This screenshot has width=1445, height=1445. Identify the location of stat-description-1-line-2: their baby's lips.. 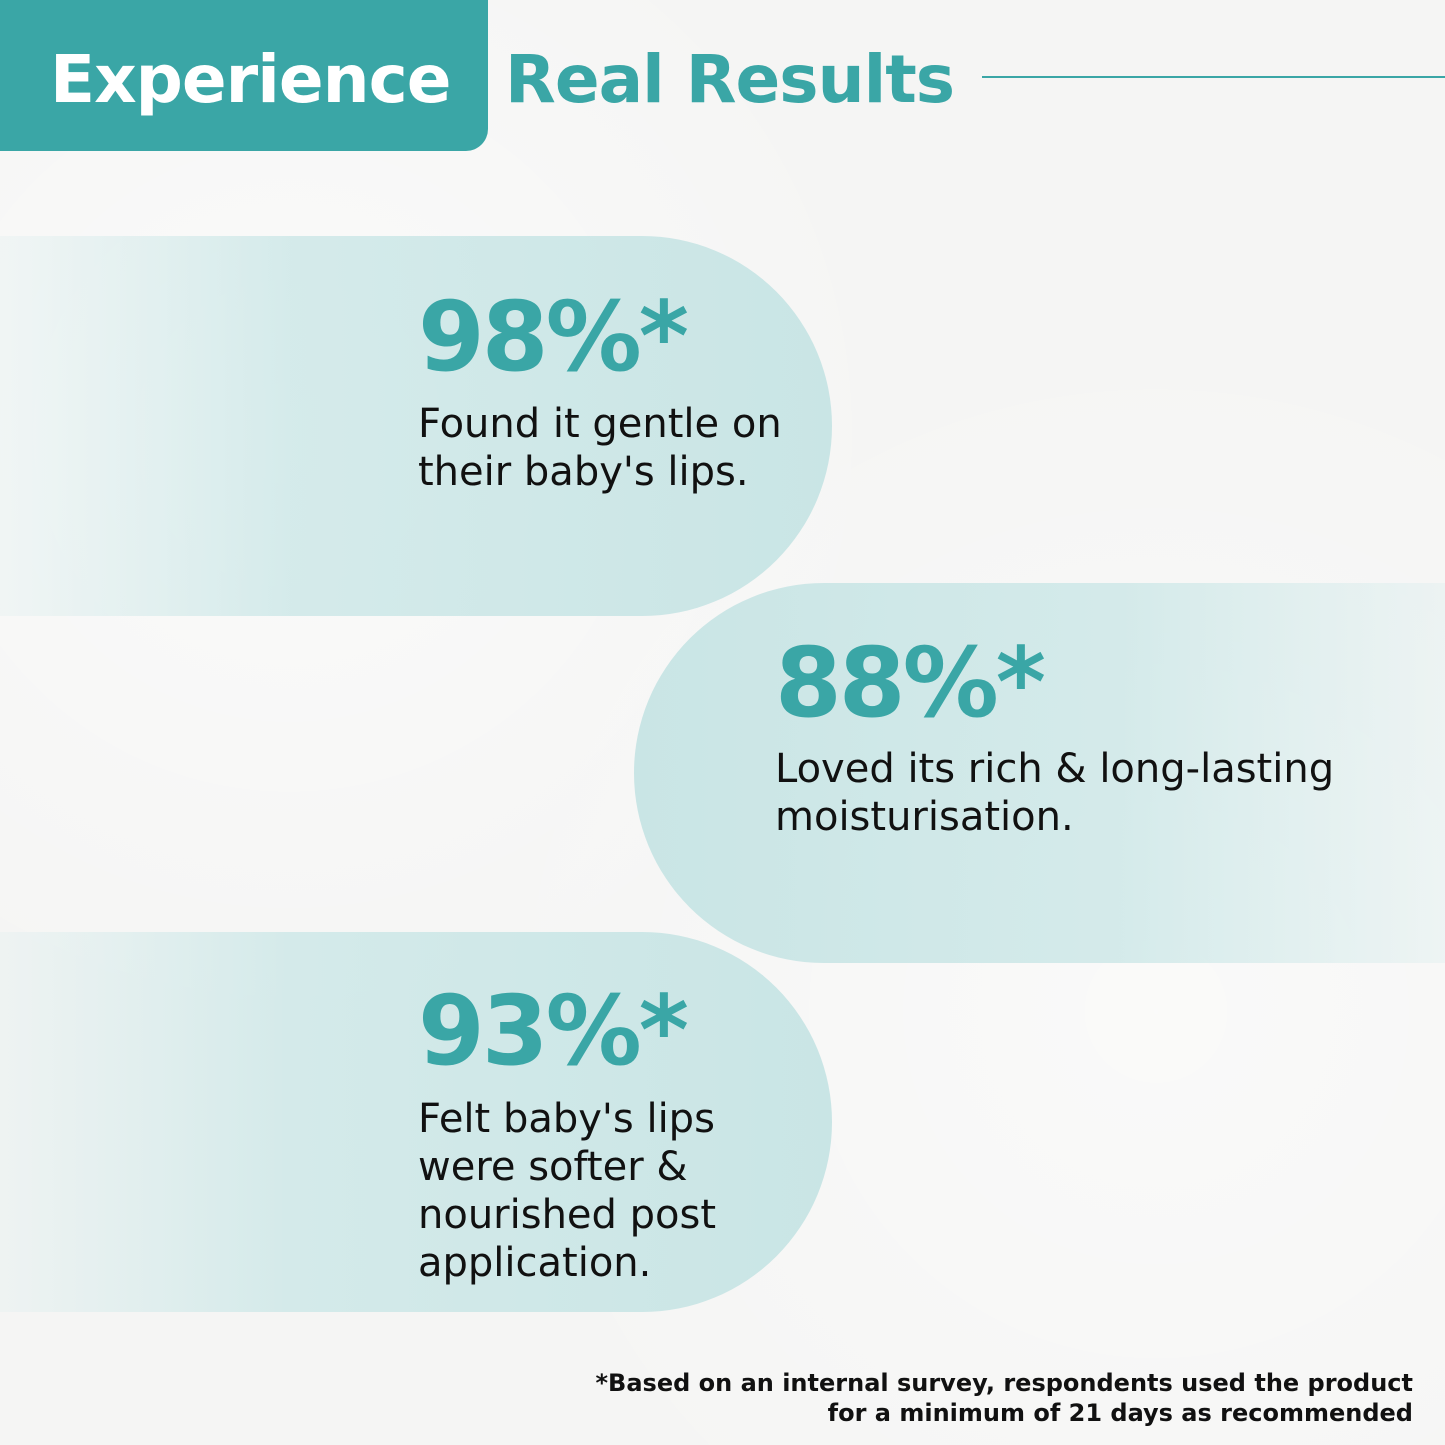
(583, 472).